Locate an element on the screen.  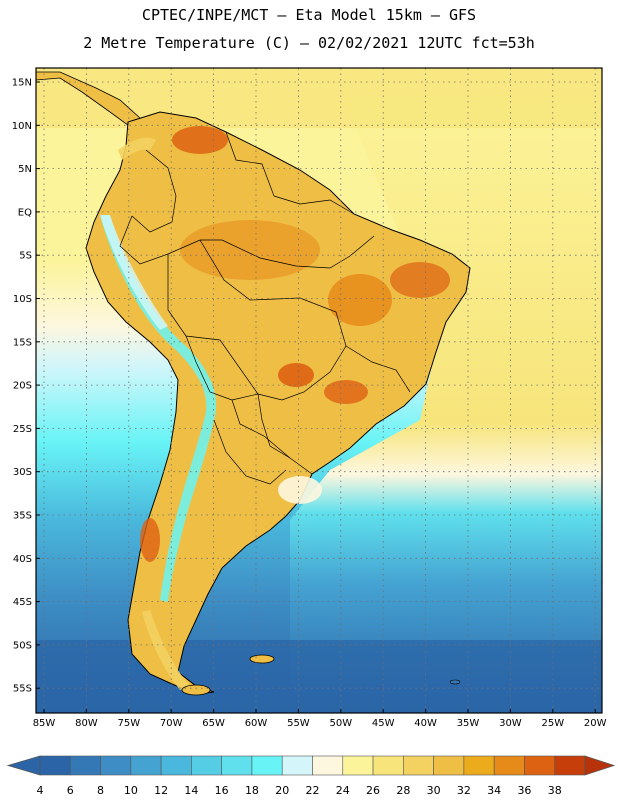
lon-label: 55W is located at coordinates (298, 723).